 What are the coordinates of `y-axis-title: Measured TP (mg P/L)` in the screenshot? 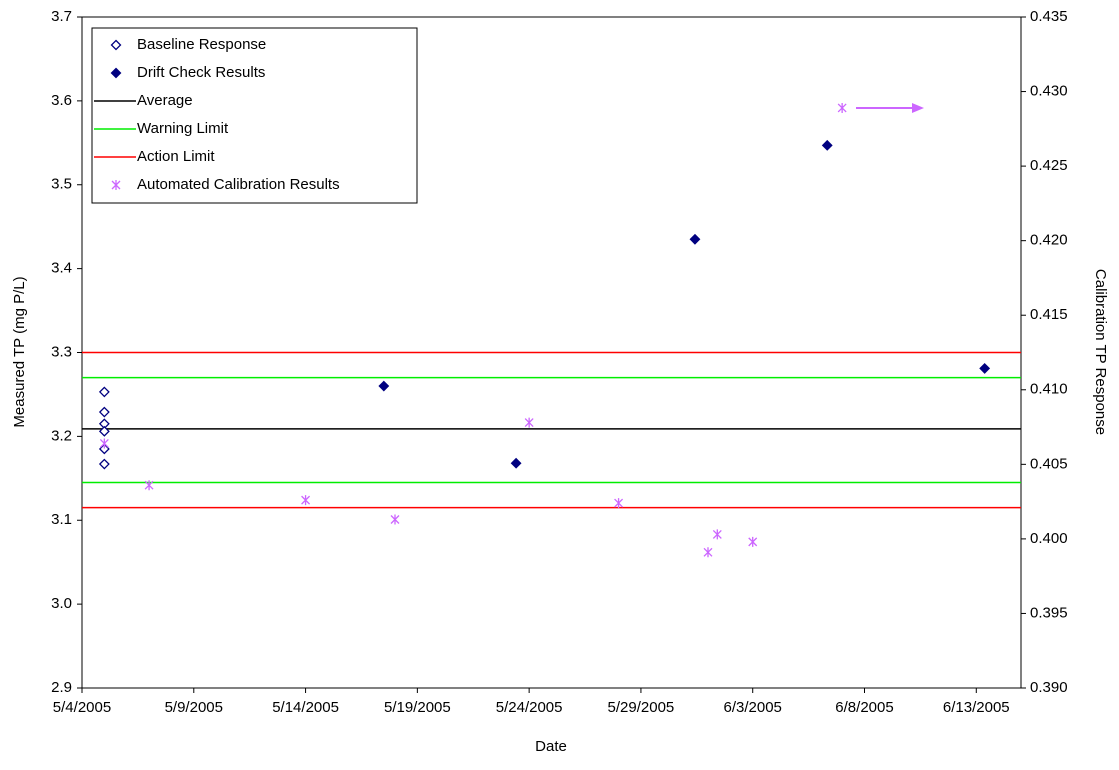 It's located at (19, 351).